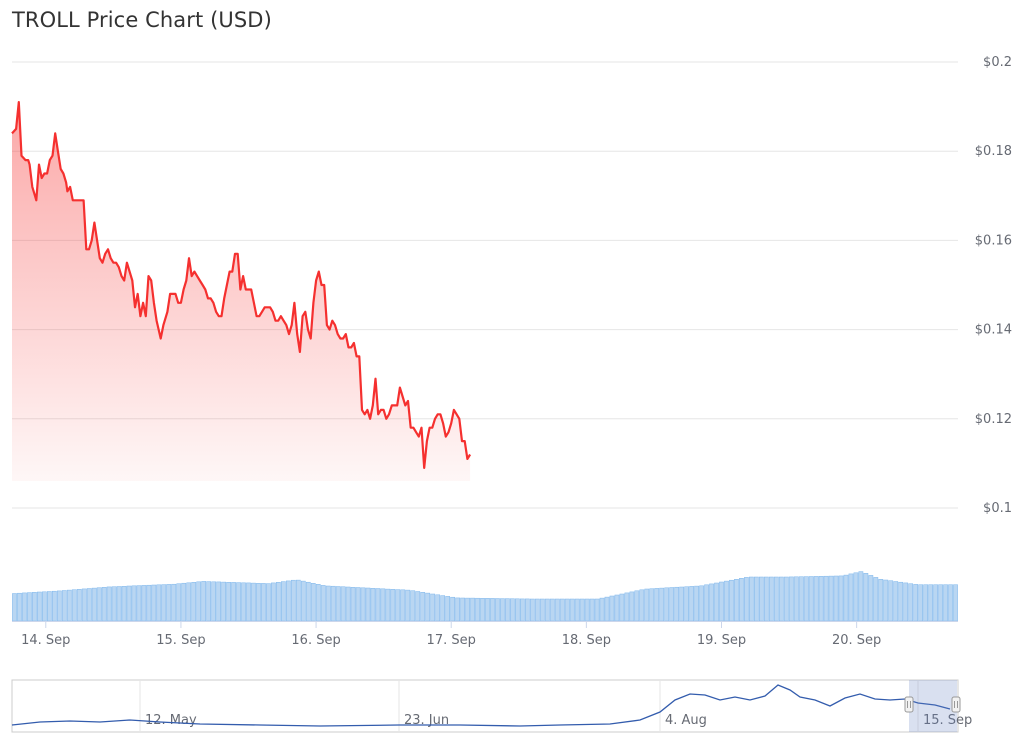 Image resolution: width=1024 pixels, height=748 pixels. What do you see at coordinates (180, 640) in the screenshot?
I see `x-tick-label: 15. Sep` at bounding box center [180, 640].